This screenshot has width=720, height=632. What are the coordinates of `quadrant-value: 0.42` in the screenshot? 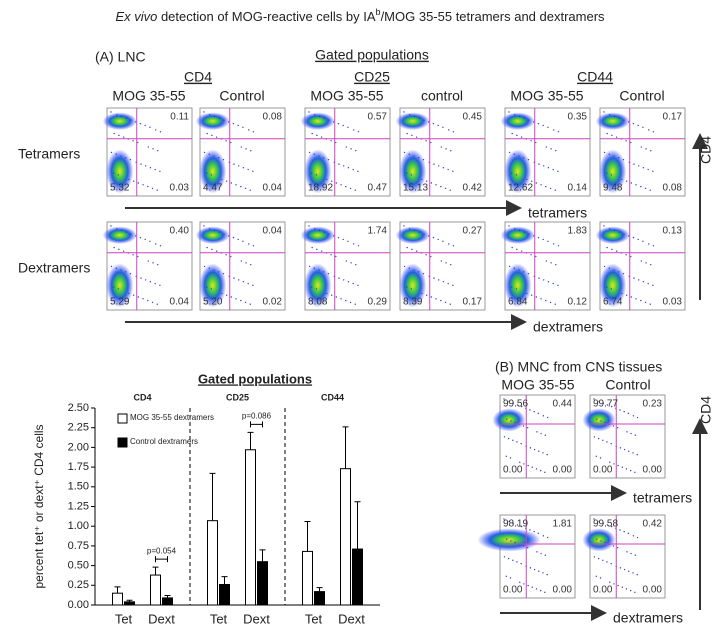 It's located at (653, 524).